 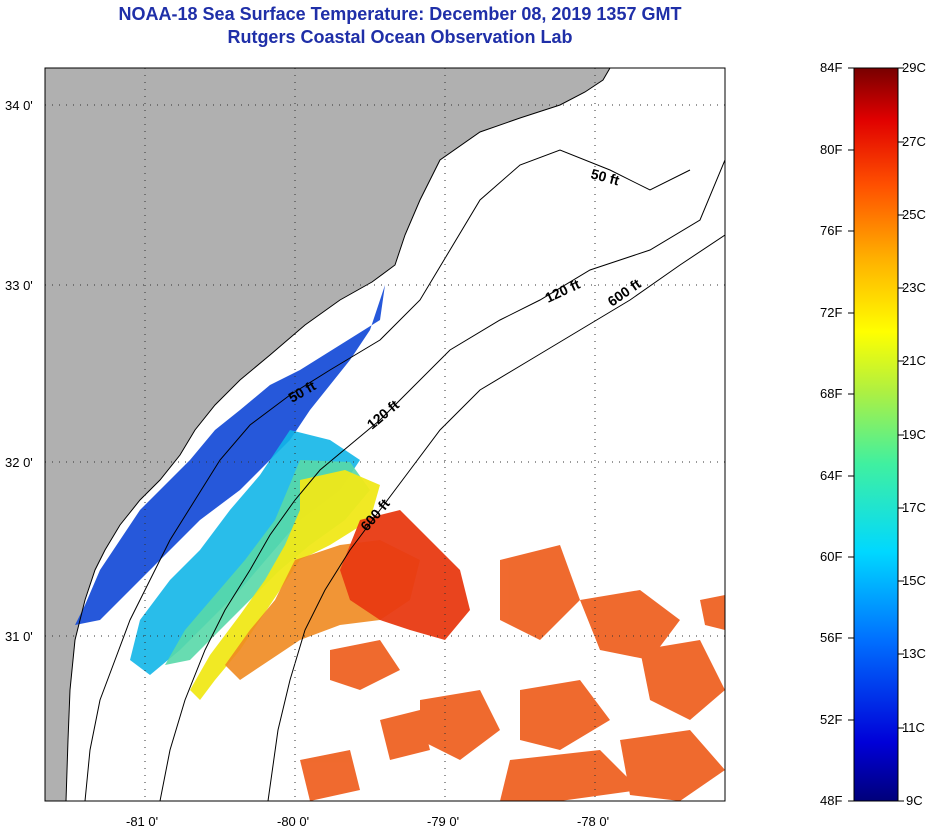 I want to click on colorbar-c-label: 21C, so click(x=914, y=360).